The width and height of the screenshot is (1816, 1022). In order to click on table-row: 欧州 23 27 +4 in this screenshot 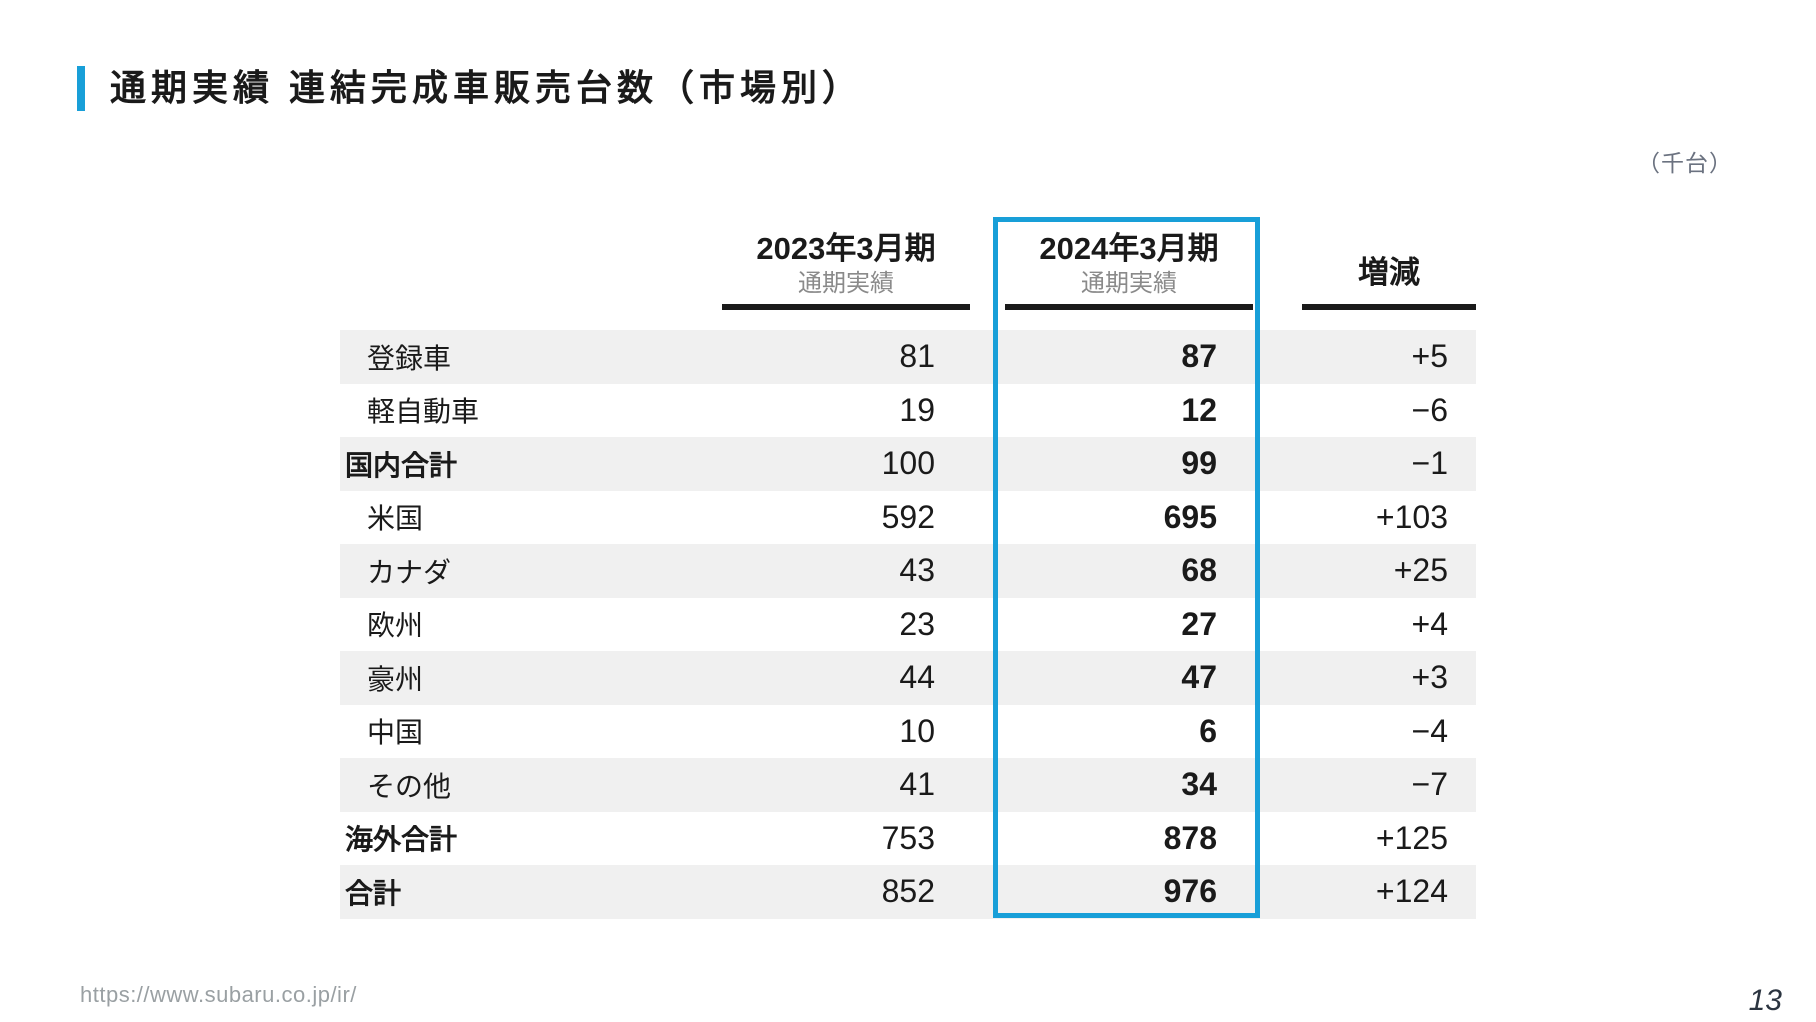, I will do `click(908, 625)`.